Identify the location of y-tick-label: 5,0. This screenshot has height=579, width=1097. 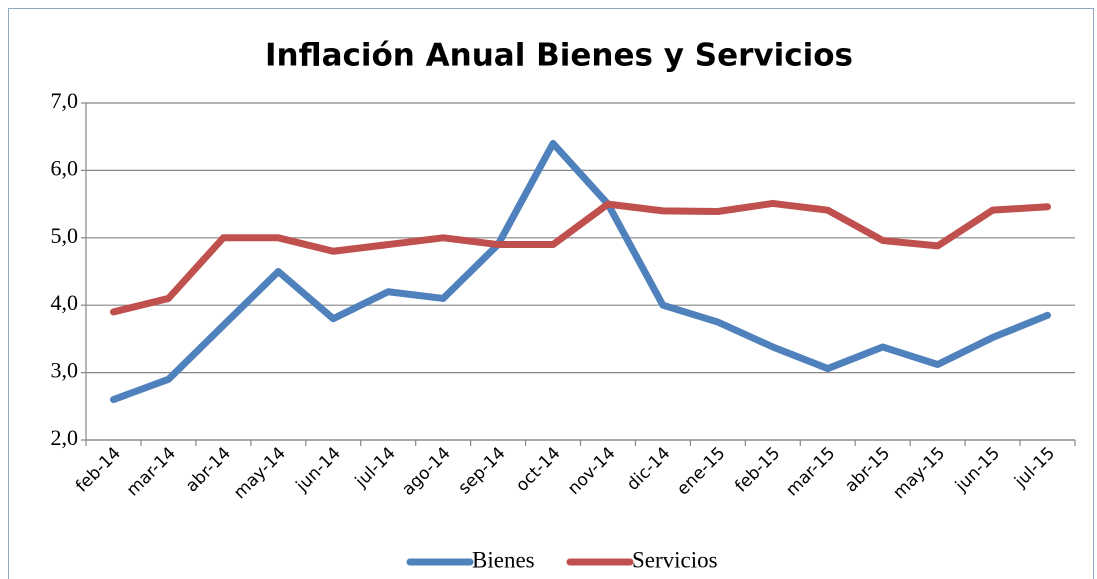
(65, 235).